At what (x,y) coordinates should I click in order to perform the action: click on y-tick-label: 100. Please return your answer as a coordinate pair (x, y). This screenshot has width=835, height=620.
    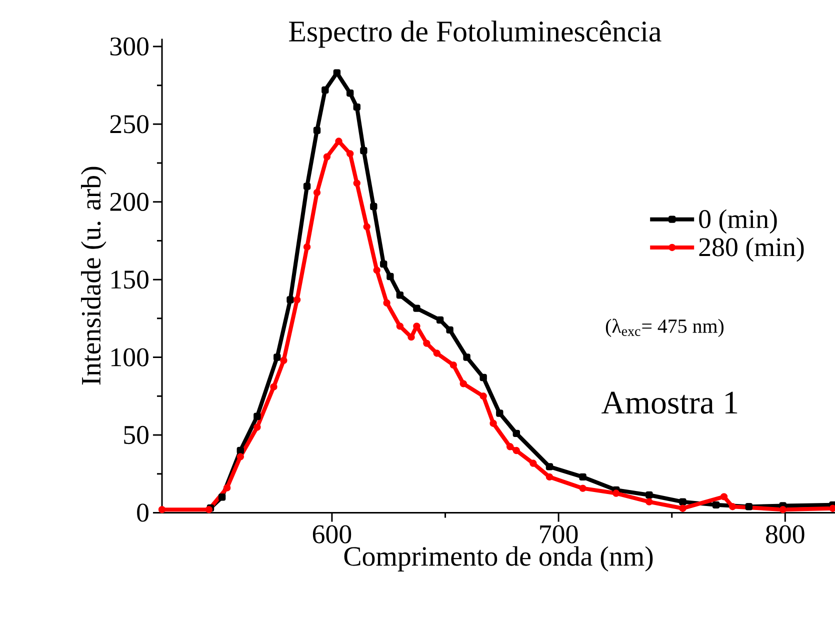
    Looking at the image, I should click on (129, 357).